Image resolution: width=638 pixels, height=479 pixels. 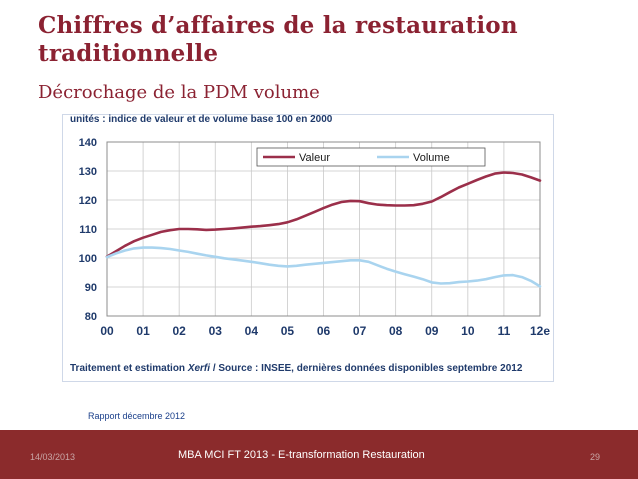 What do you see at coordinates (324, 331) in the screenshot?
I see `x-tick-label: 06` at bounding box center [324, 331].